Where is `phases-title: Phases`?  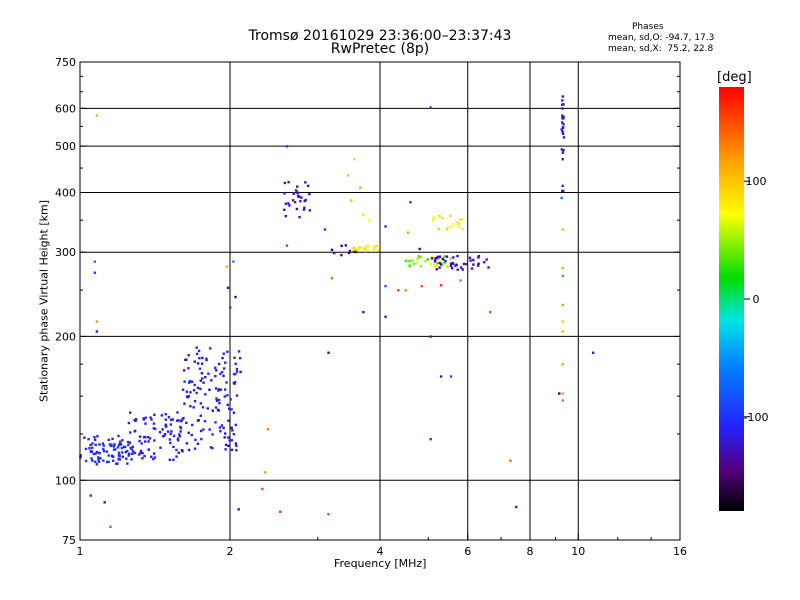
phases-title: Phases is located at coordinates (648, 27).